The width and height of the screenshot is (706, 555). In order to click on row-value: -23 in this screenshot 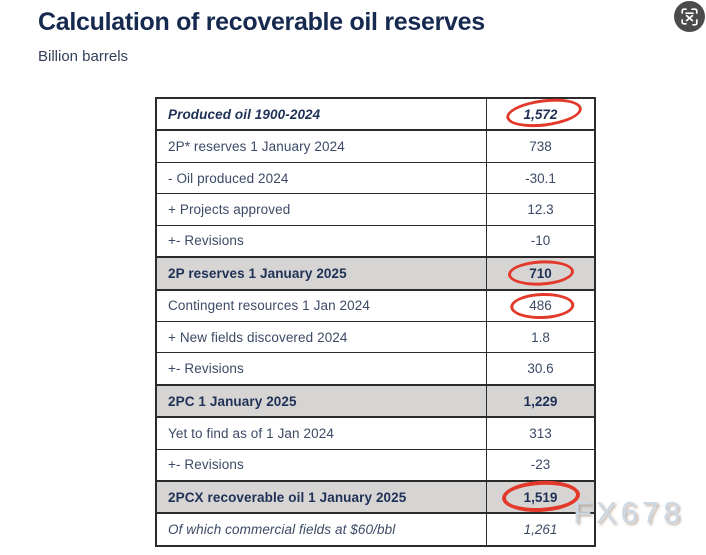, I will do `click(540, 465)`.